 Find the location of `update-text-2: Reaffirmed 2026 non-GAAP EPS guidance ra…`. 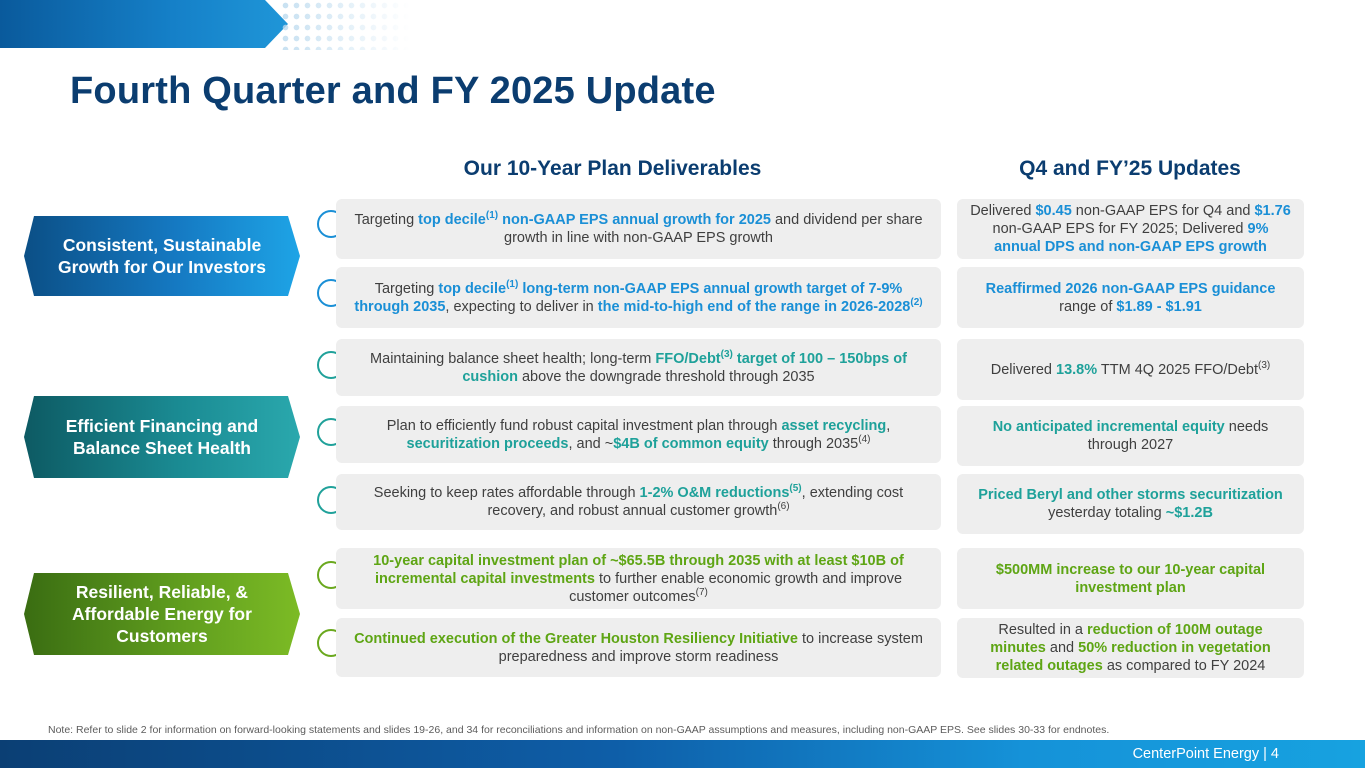

update-text-2: Reaffirmed 2026 non-GAAP EPS guidance ra… is located at coordinates (1130, 298).